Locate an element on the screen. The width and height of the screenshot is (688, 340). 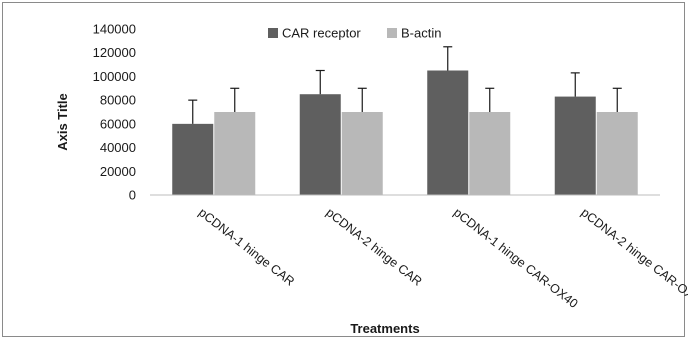
legend-label-b-actin: B-actin is located at coordinates (421, 33).